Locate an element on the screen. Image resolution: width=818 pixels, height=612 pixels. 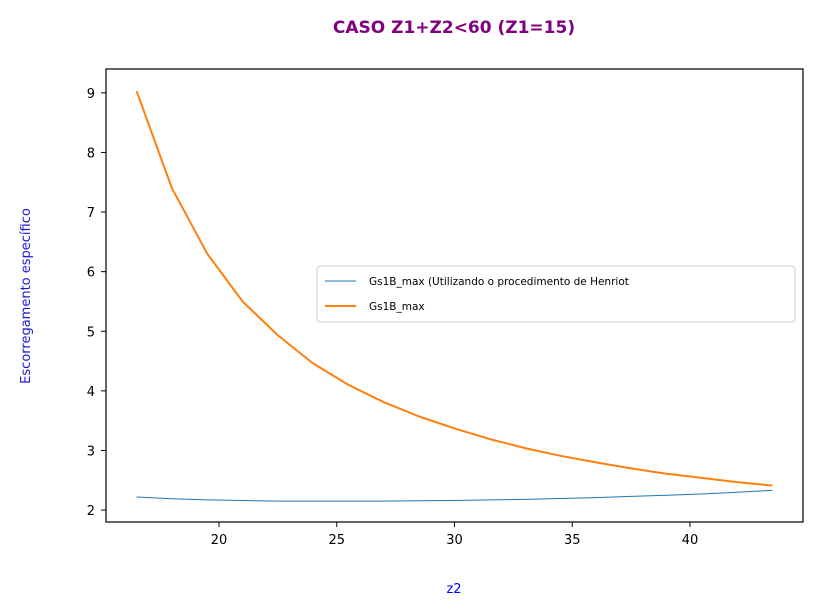
chart-title: CASO Z1+Z2<60 (Z1=15) is located at coordinates (454, 28).